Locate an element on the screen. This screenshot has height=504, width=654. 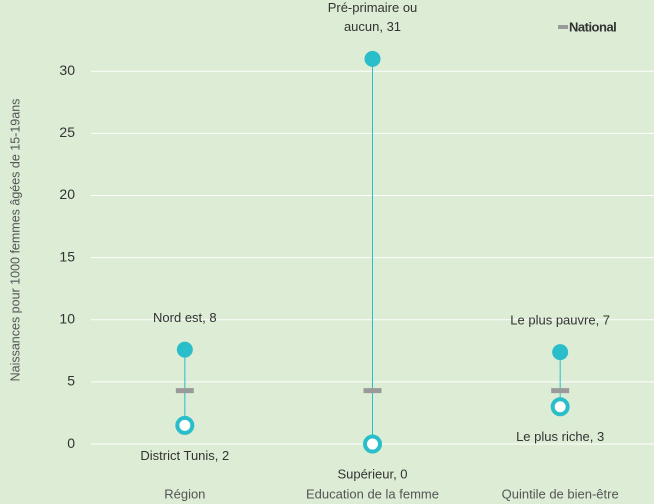
x-tick-label: Quintile de bien-être is located at coordinates (560, 493).